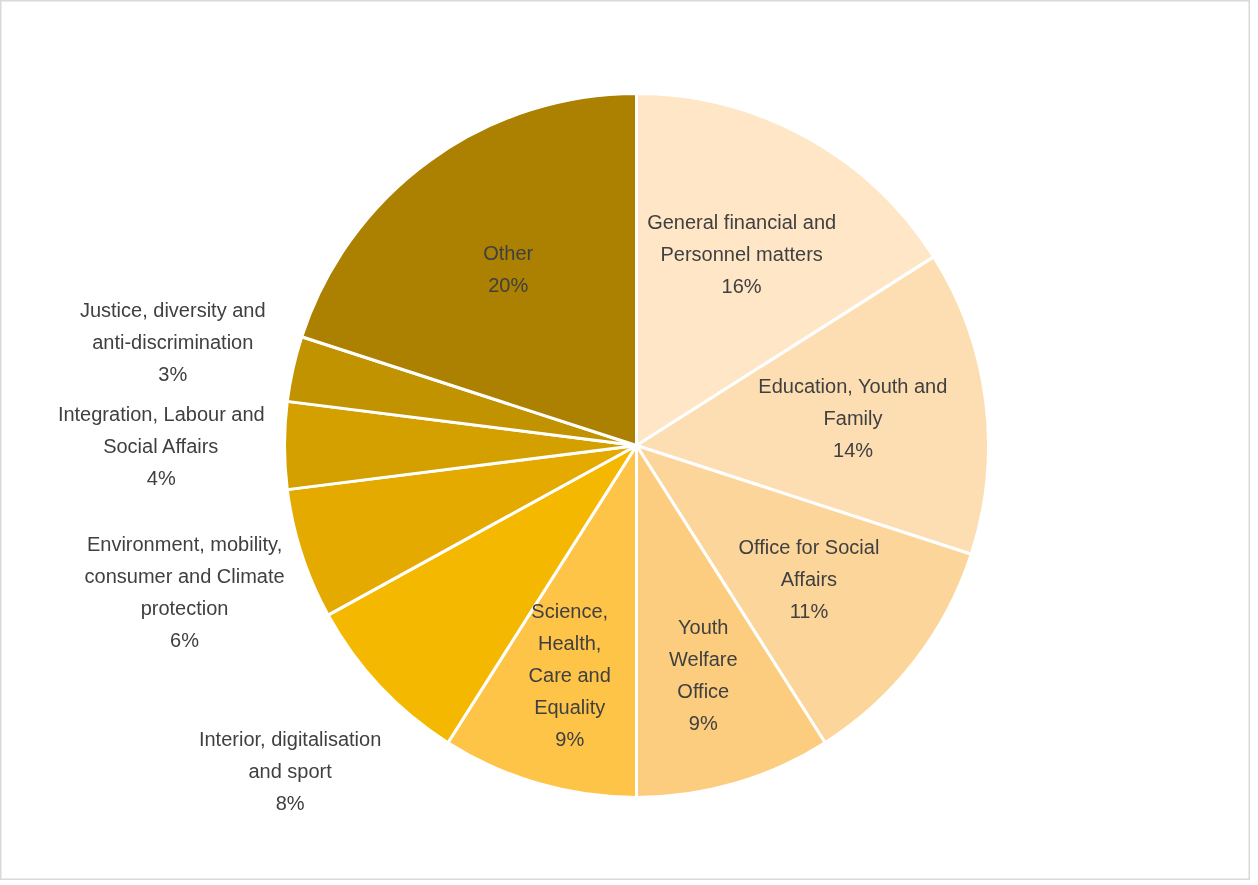 This screenshot has height=885, width=1258. Describe the element at coordinates (172, 325) in the screenshot. I see `slice-label: Justice, diversity and anti-discrimination` at that location.